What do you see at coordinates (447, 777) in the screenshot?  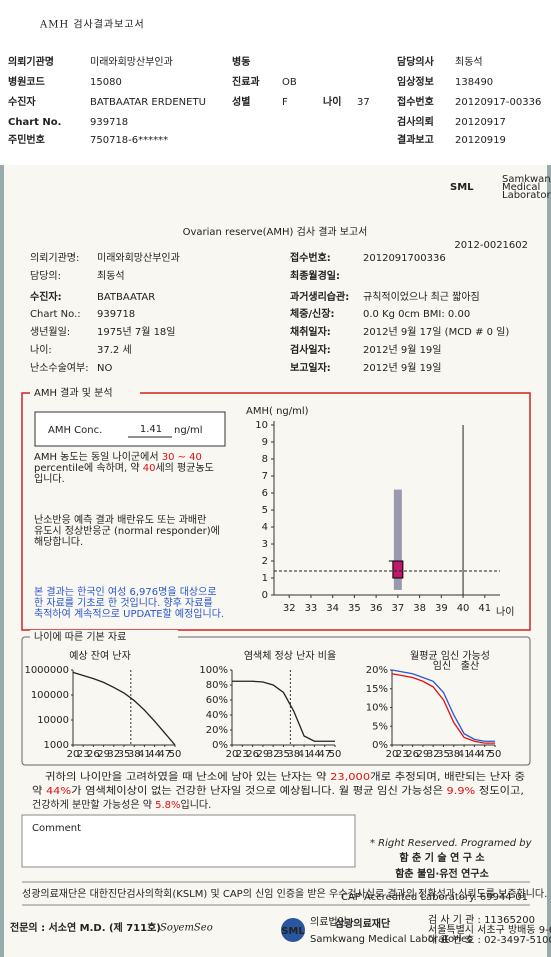 I see `text-segment: 개로 추정되며, 배란되는 난자 중` at bounding box center [447, 777].